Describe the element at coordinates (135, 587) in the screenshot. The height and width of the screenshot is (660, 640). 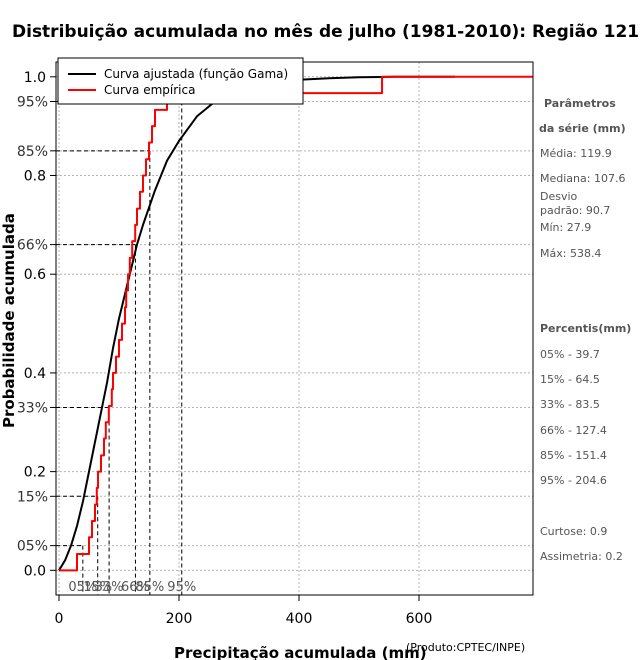
I see `percentile-x-label: 66%` at that location.